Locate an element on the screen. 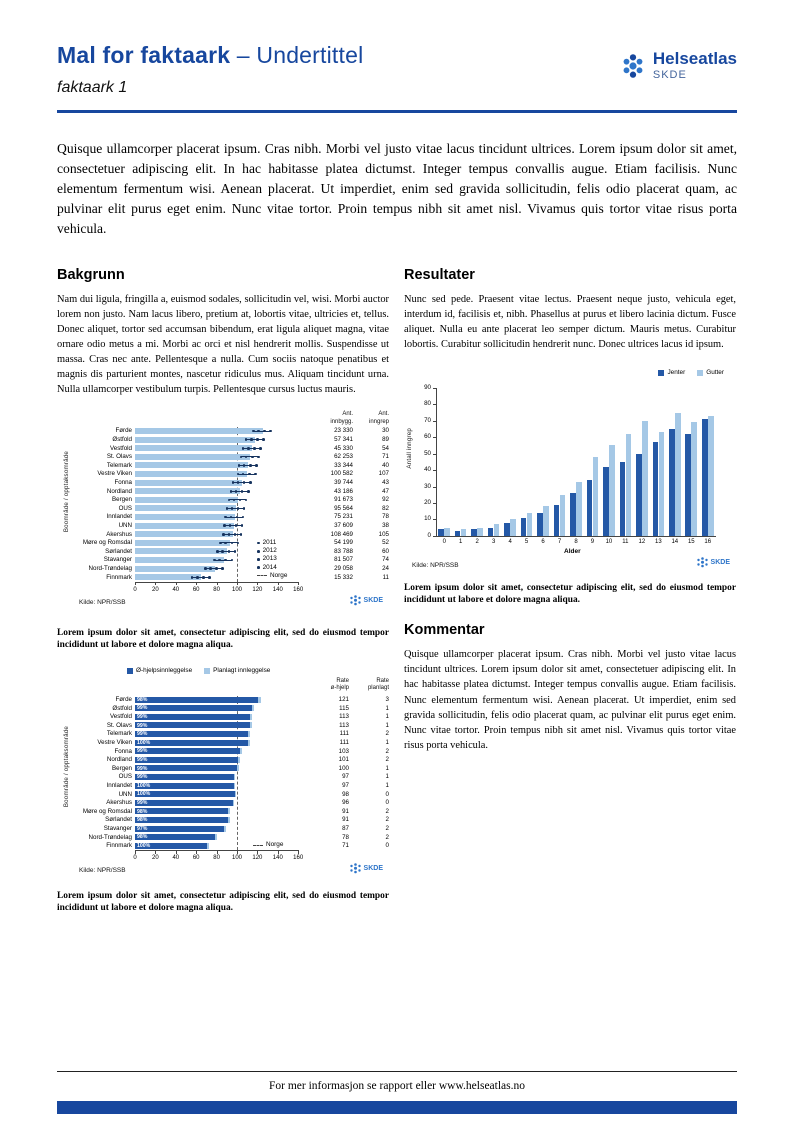 Image resolution: width=794 pixels, height=1123 pixels. chart-legend: Jenter Gutter is located at coordinates (691, 373).